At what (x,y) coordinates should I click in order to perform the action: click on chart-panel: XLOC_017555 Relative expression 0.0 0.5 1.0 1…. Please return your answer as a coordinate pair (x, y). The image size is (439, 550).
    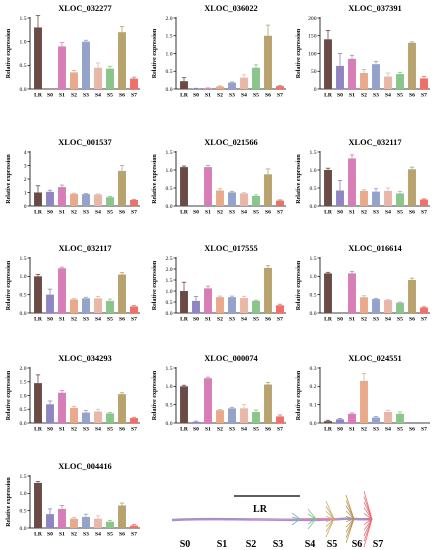
    Looking at the image, I should click on (219, 283).